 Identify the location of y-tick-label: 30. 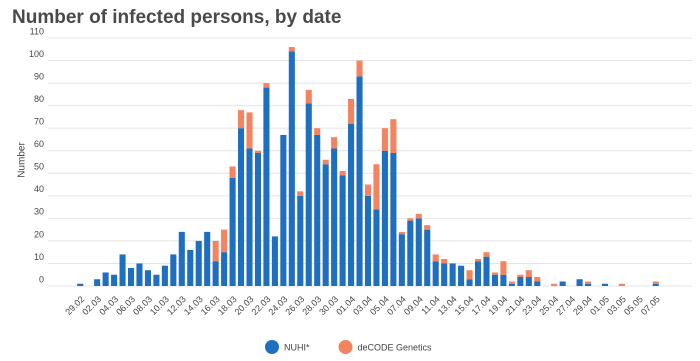
(39, 212).